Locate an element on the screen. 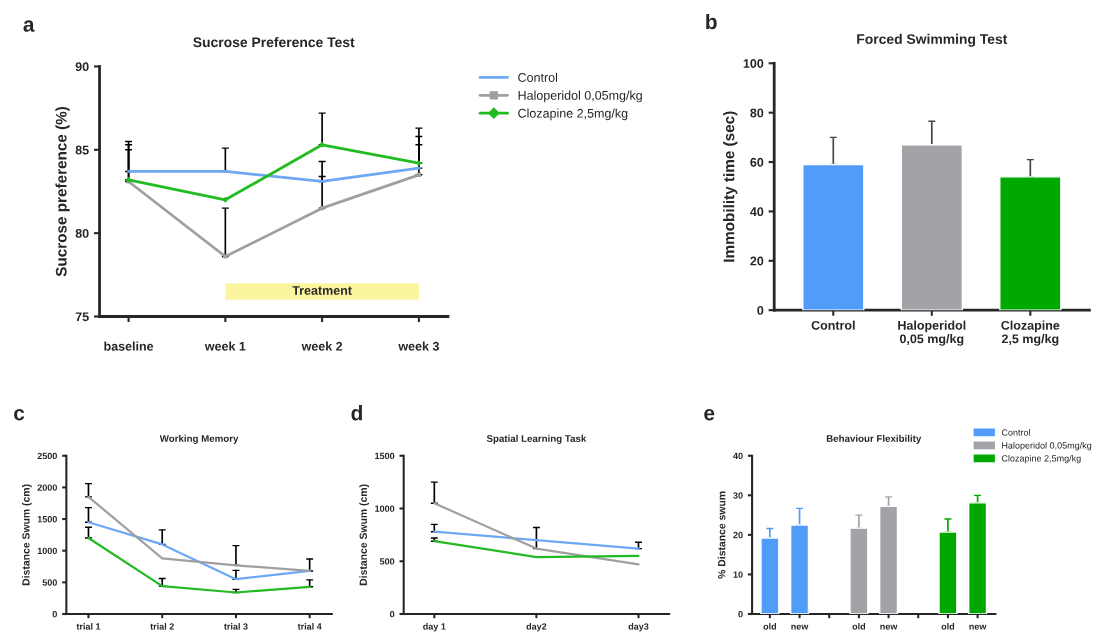 The image size is (1106, 633). x-tick-label: day2 is located at coordinates (536, 627).